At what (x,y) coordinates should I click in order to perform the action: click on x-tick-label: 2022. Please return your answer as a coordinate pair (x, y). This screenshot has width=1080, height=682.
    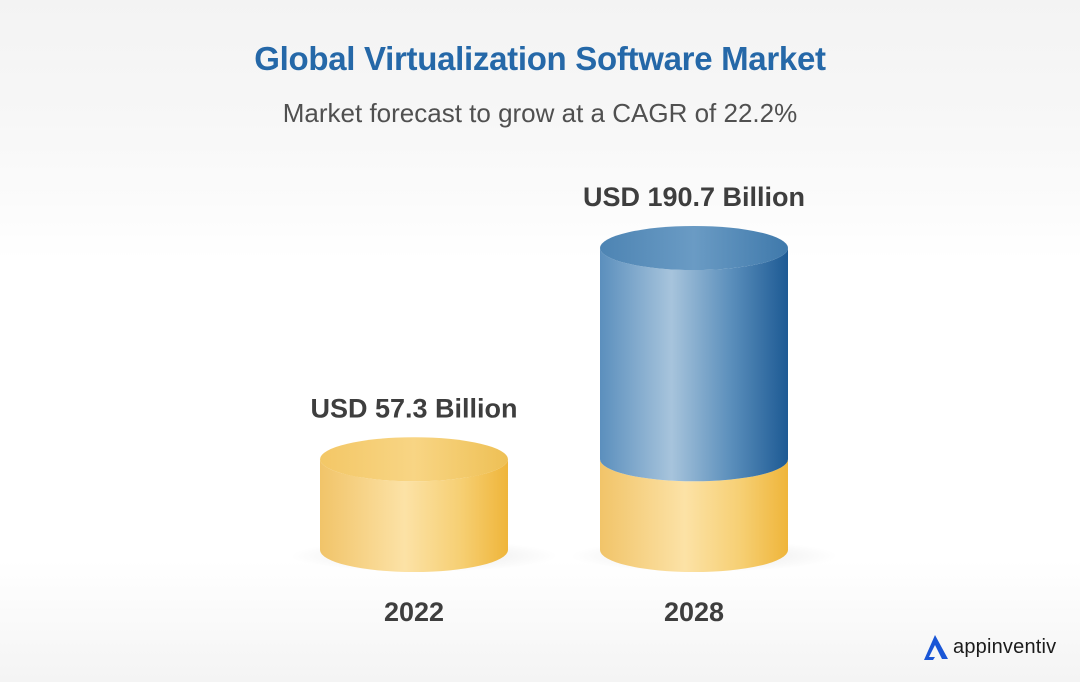
    Looking at the image, I should click on (414, 612).